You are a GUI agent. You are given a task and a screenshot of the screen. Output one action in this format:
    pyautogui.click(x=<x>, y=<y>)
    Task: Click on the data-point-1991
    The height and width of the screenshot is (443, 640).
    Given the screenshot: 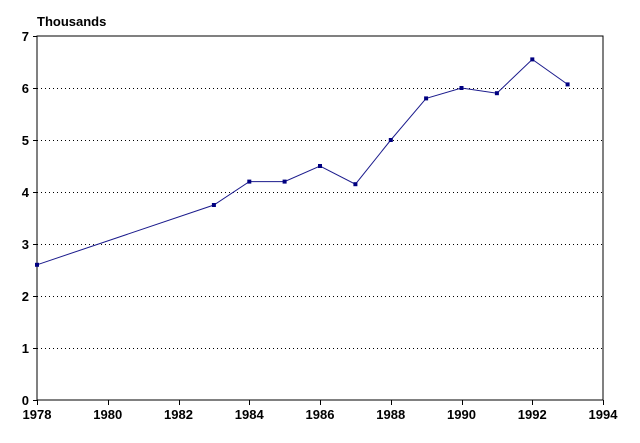 What is the action you would take?
    pyautogui.click(x=496, y=93)
    